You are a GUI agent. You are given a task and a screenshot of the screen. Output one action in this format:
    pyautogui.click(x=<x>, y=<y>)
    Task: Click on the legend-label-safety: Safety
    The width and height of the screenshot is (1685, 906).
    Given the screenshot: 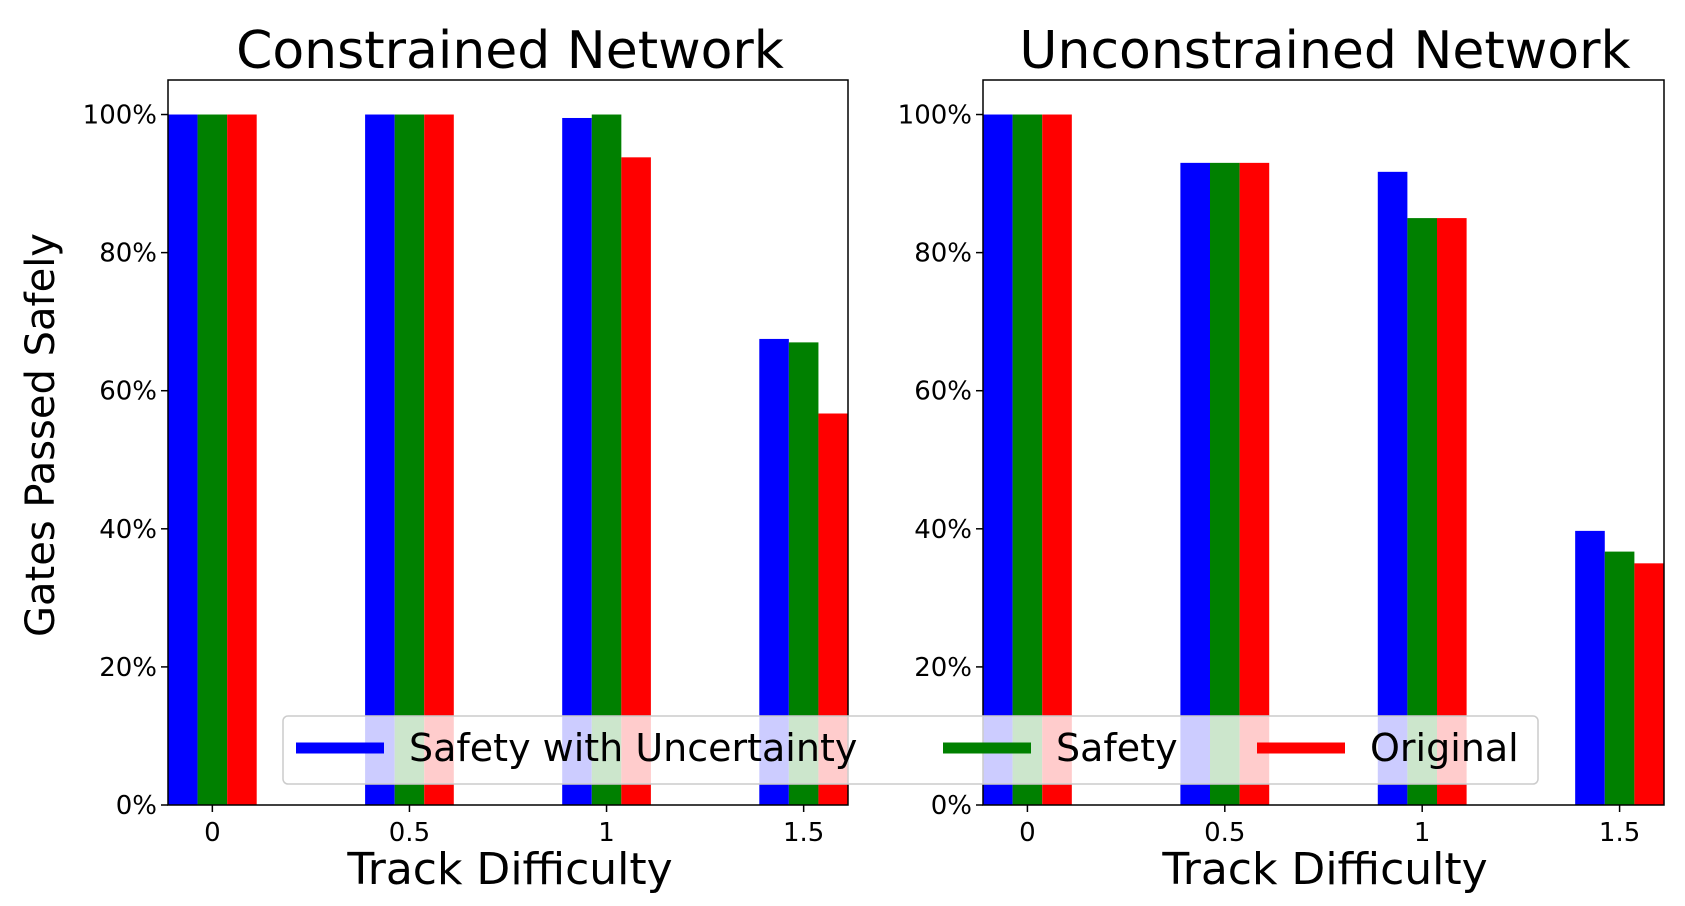 What is the action you would take?
    pyautogui.click(x=1117, y=748)
    